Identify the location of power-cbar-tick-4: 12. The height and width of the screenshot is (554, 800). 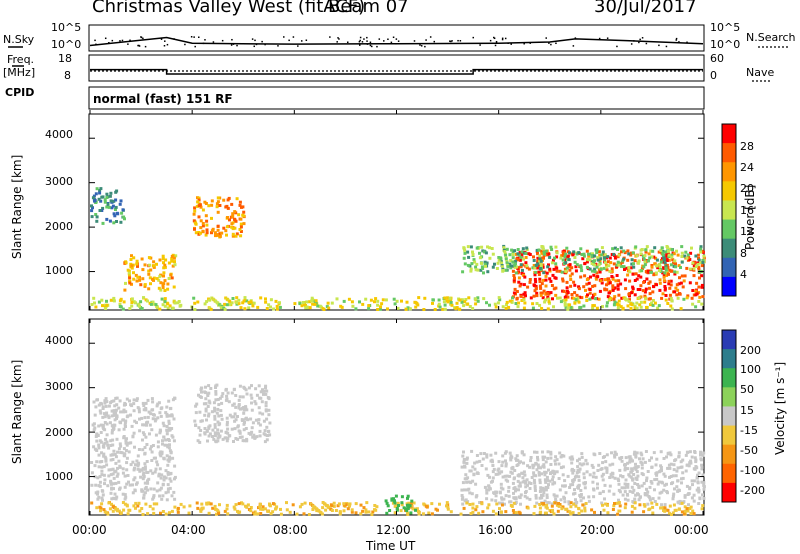
(747, 231).